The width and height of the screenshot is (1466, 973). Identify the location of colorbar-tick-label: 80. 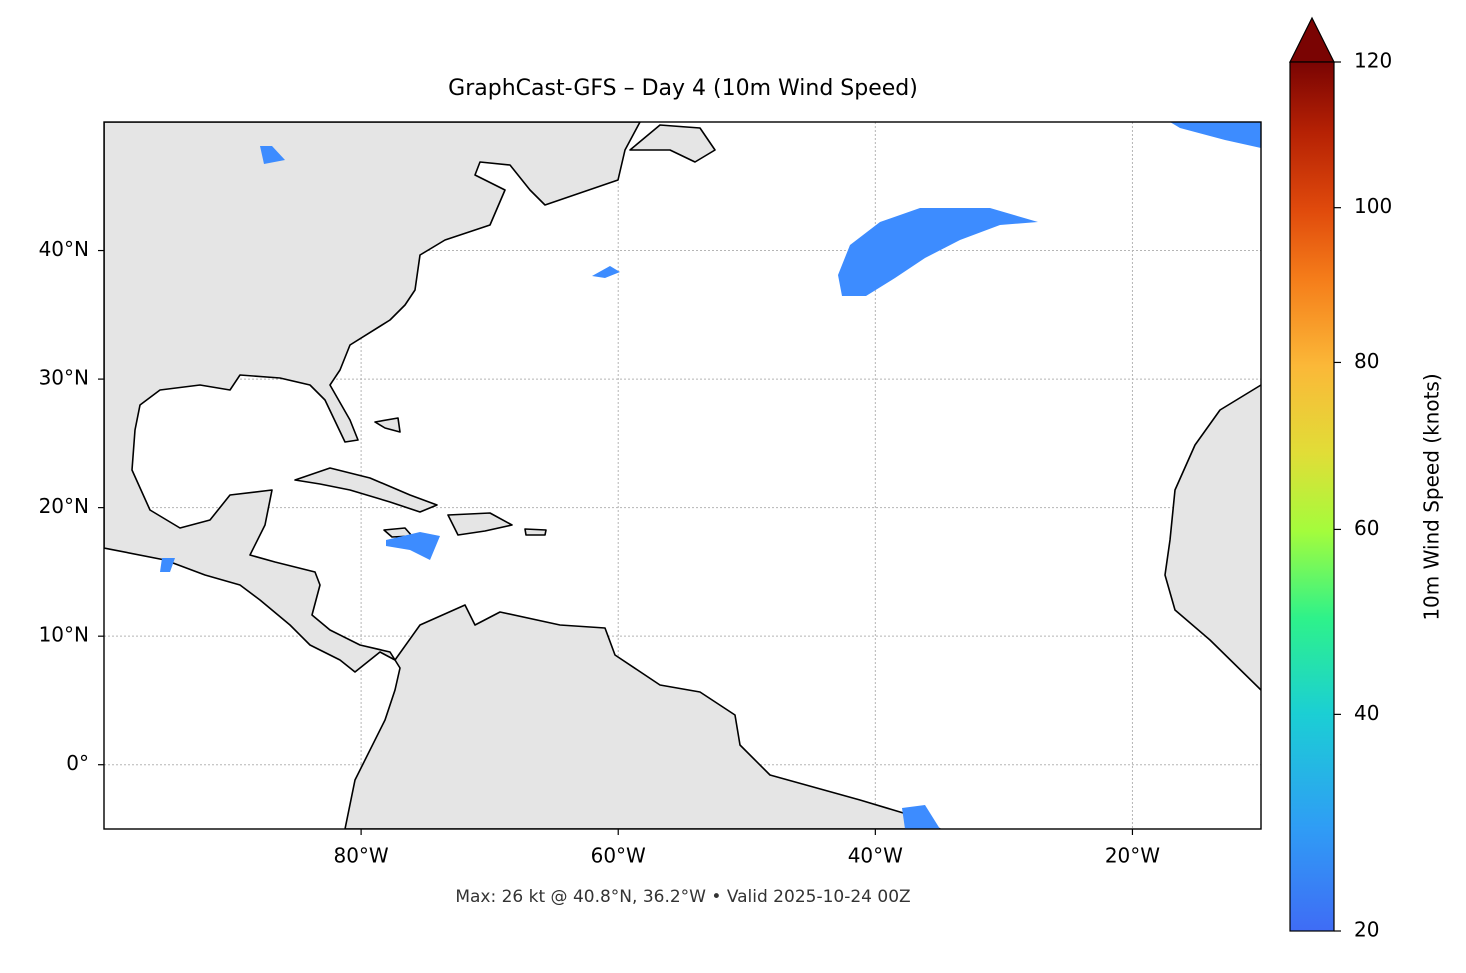
(1366, 361).